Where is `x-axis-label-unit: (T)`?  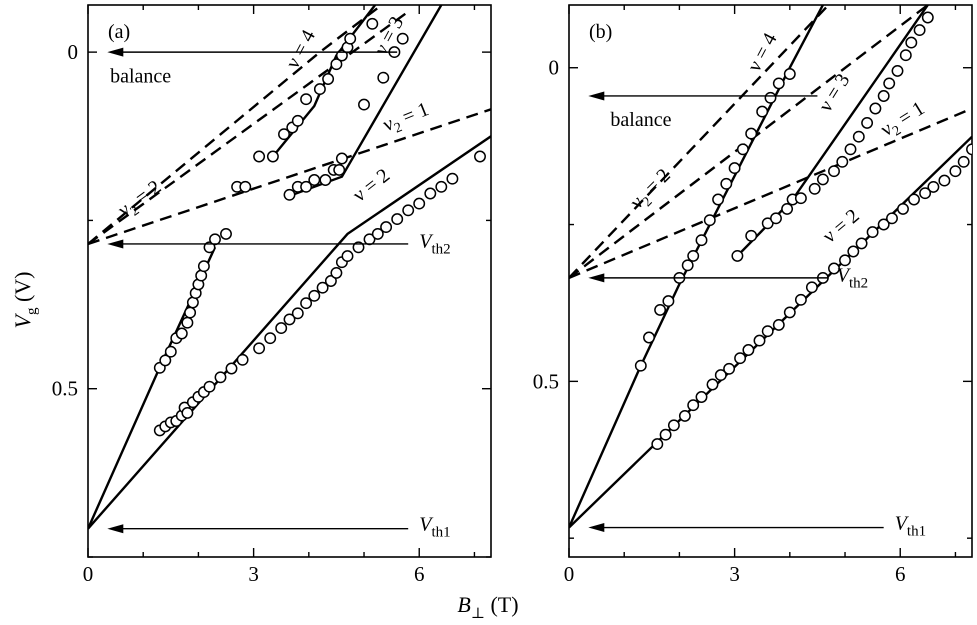 x-axis-label-unit: (T) is located at coordinates (502, 604).